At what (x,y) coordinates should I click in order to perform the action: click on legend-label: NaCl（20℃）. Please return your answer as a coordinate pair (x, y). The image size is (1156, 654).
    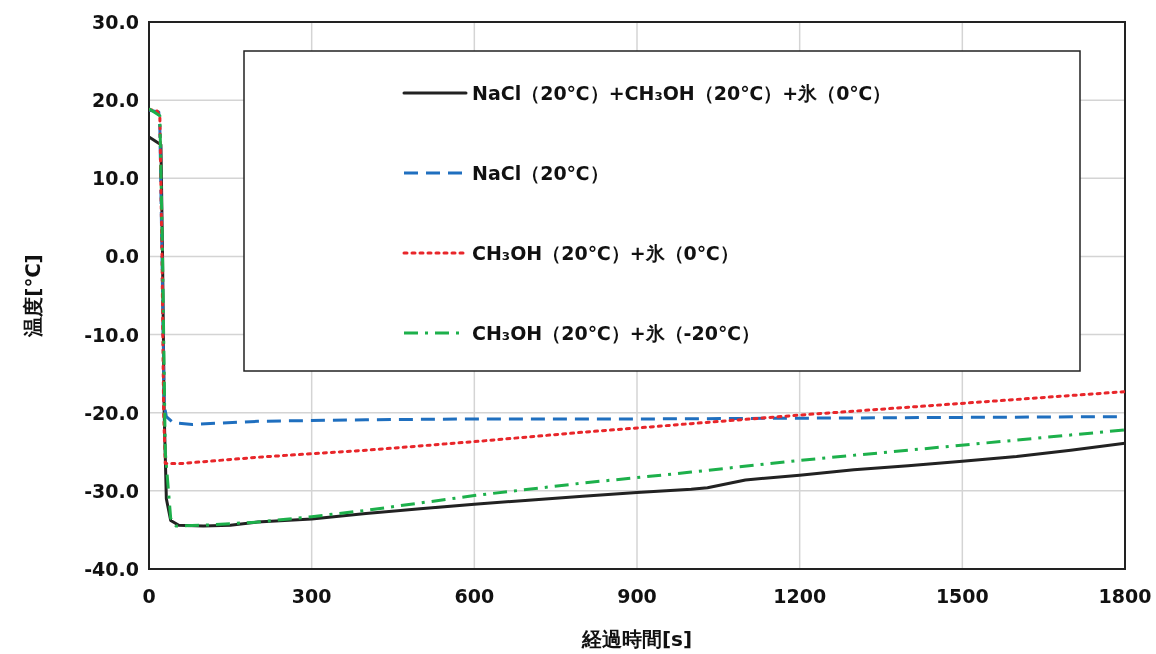
    Looking at the image, I should click on (540, 173).